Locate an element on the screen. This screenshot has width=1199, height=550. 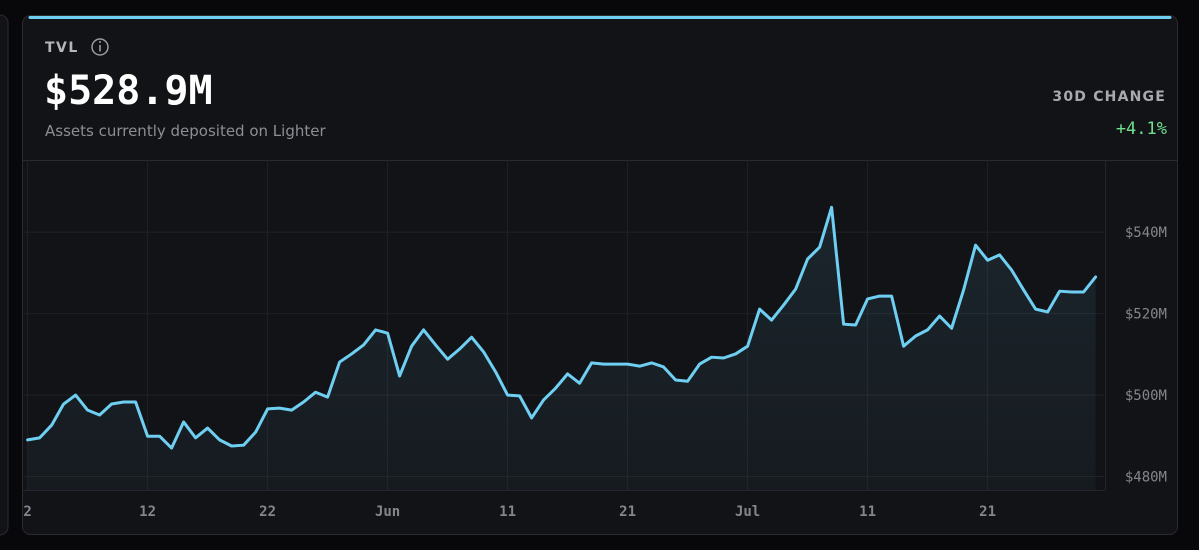
y-tick-label: $500M is located at coordinates (1146, 396).